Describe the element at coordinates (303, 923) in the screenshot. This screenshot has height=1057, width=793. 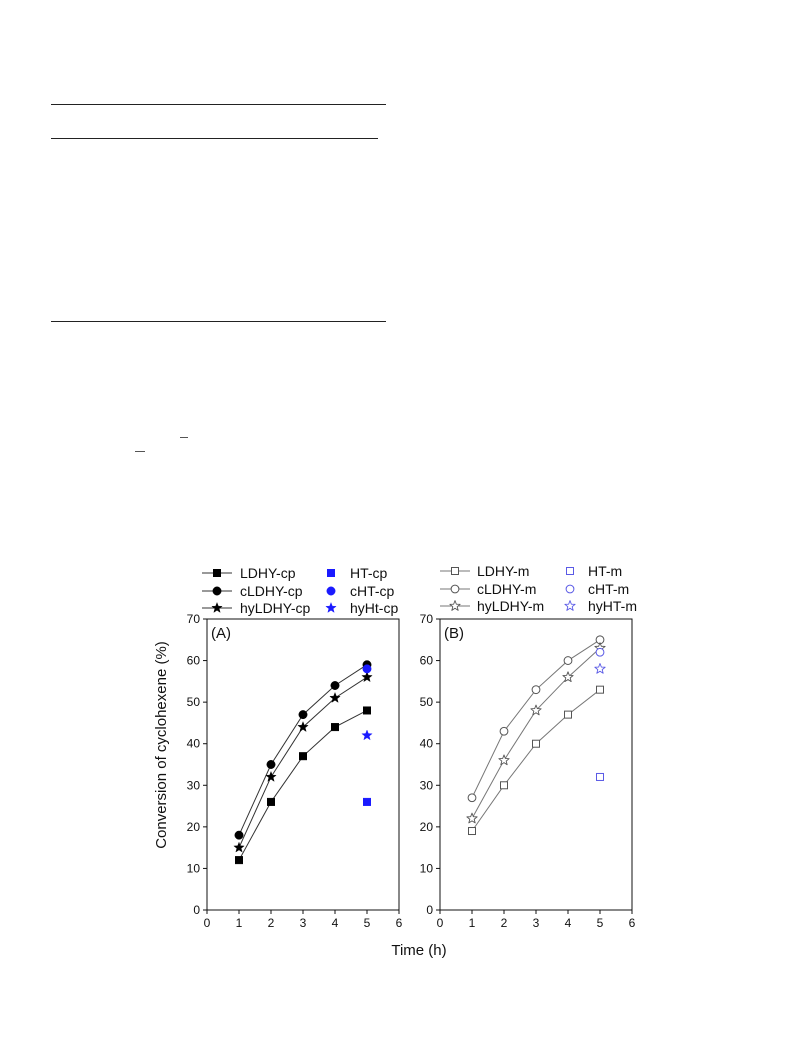
I see `panel-a-x-tick-label: 3` at that location.